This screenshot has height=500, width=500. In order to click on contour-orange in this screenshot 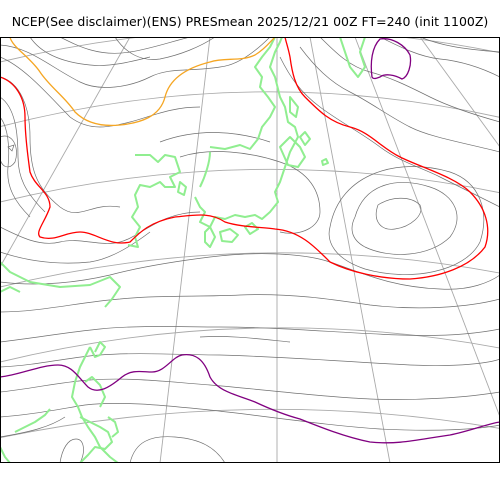, I will do `click(142, 82)`.